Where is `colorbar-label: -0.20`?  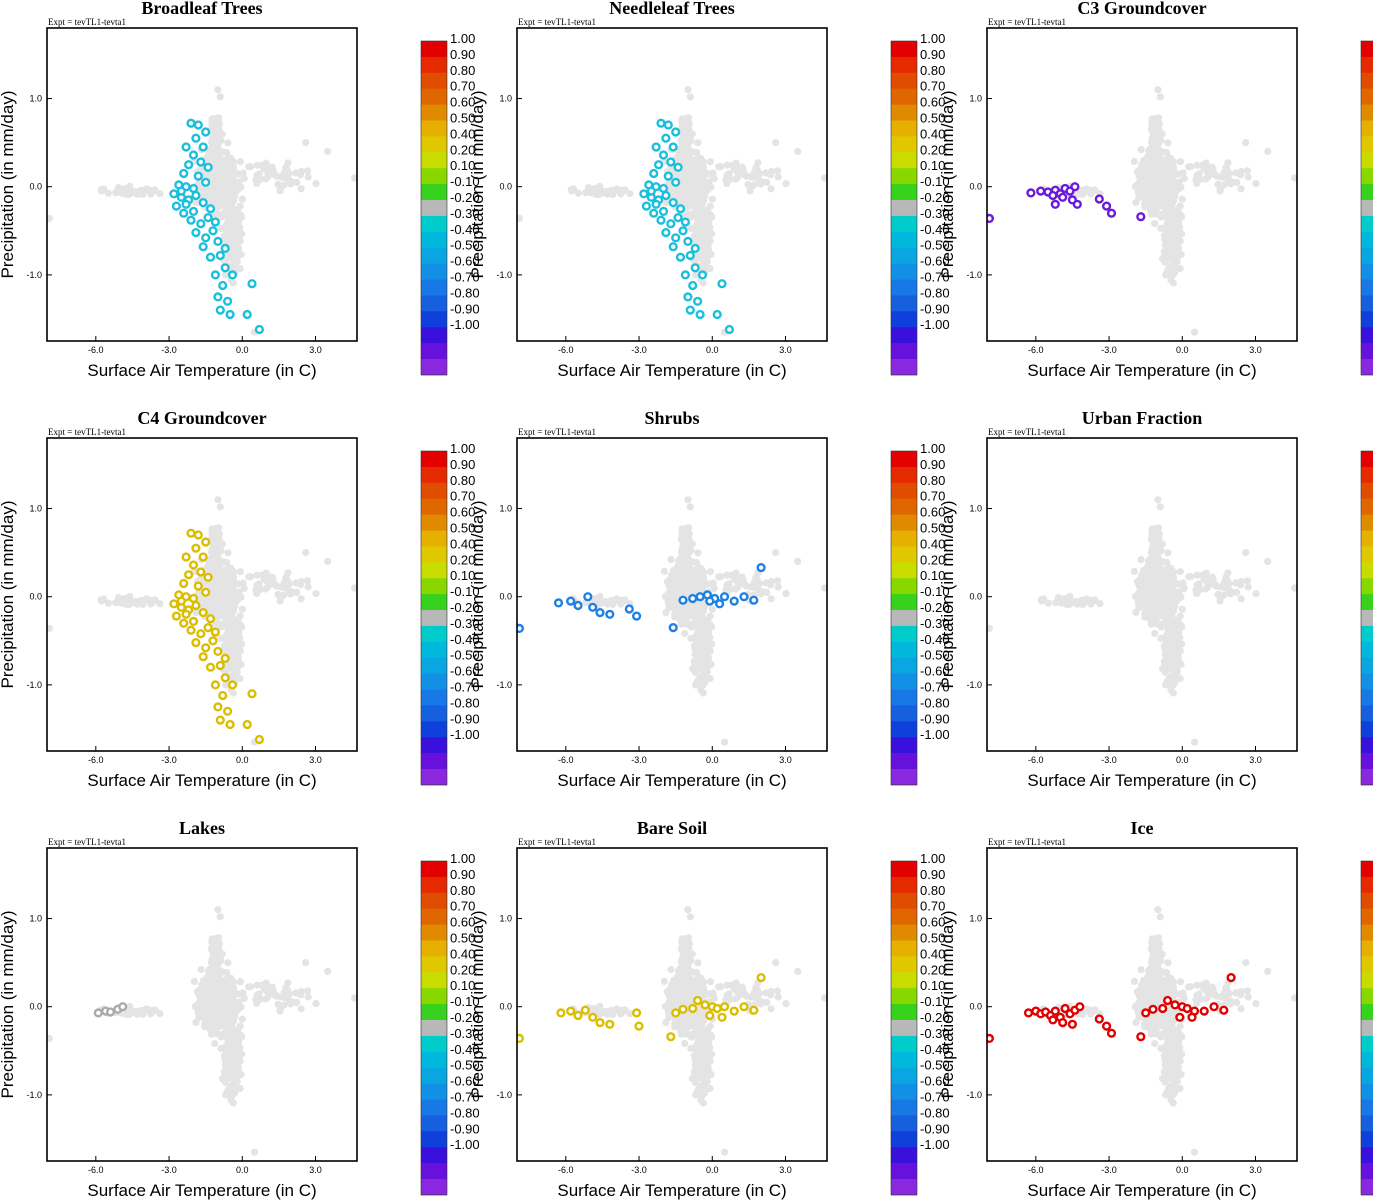
colorbar-label: -0.20 is located at coordinates (465, 607).